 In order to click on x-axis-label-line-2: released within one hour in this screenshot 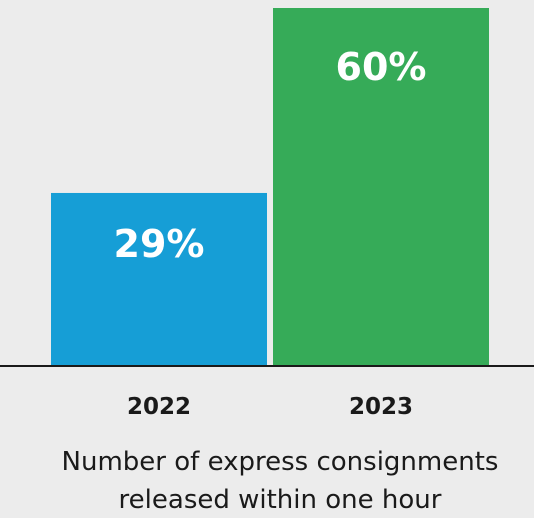, I will do `click(280, 500)`.